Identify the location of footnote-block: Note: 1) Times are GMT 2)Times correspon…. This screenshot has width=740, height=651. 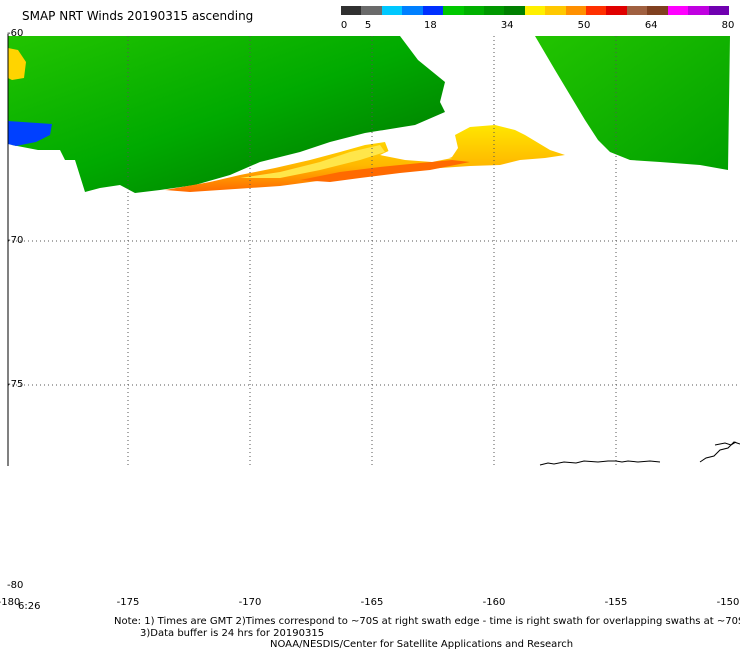
(427, 633).